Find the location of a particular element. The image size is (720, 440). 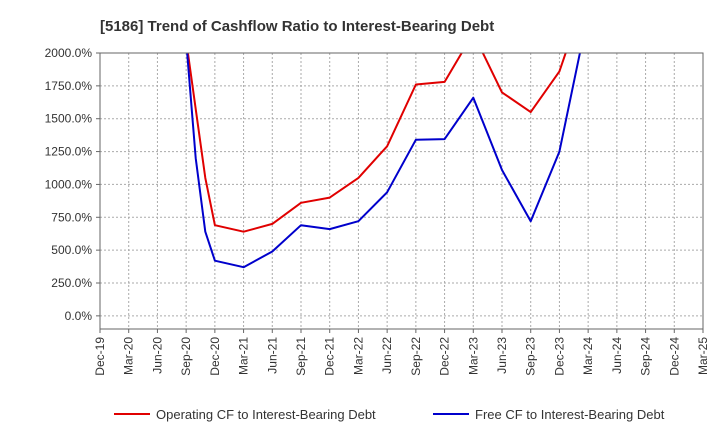

x-tick-label: Mar-20 is located at coordinates (129, 356).